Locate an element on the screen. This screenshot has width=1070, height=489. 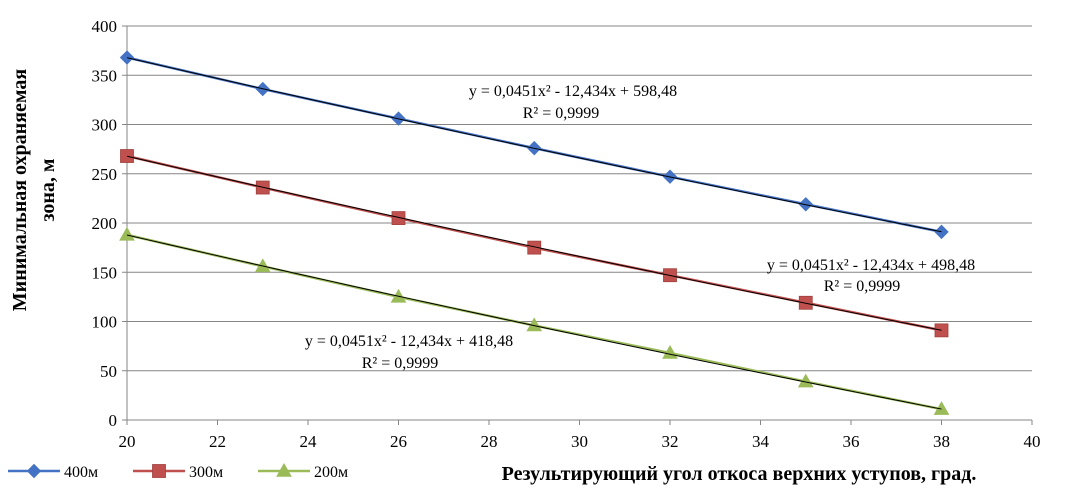
x-tick-label: 22 is located at coordinates (217, 441).